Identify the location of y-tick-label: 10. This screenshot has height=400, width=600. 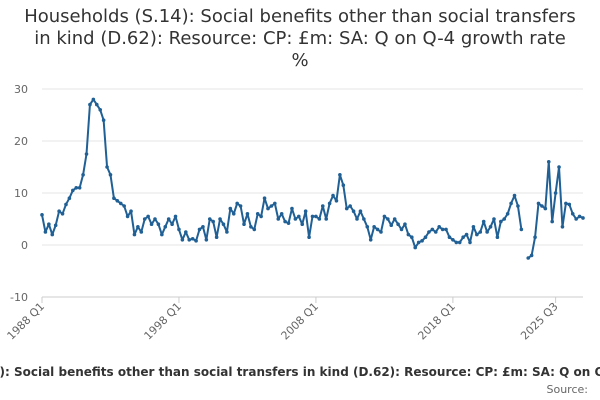
(21, 193).